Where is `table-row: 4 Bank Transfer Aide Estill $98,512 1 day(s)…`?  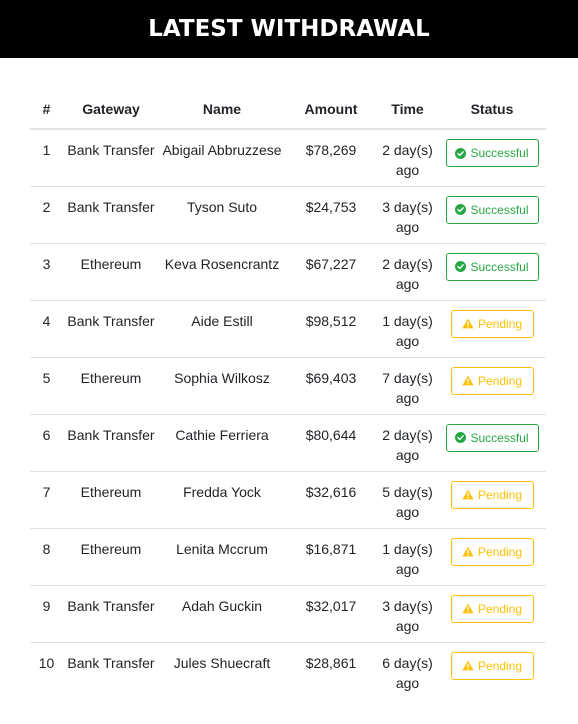
table-row: 4 Bank Transfer Aide Estill $98,512 1 day(s)… is located at coordinates (288, 328).